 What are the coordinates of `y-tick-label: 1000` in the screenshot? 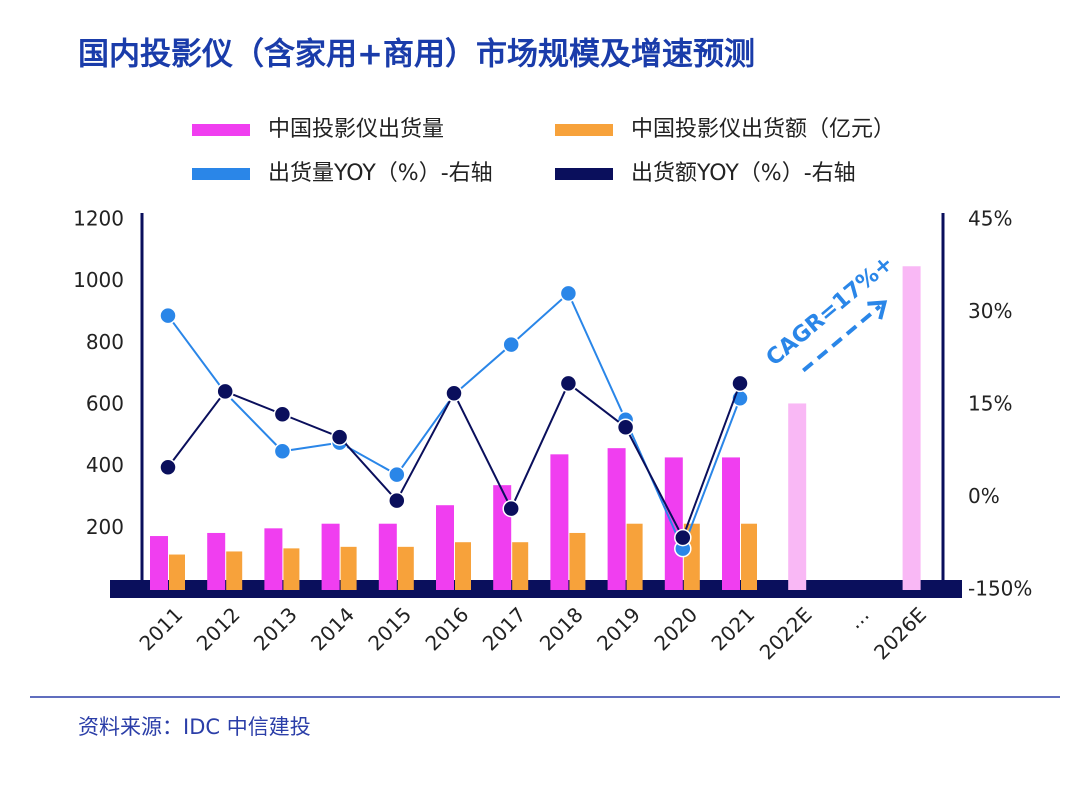 It's located at (98, 280).